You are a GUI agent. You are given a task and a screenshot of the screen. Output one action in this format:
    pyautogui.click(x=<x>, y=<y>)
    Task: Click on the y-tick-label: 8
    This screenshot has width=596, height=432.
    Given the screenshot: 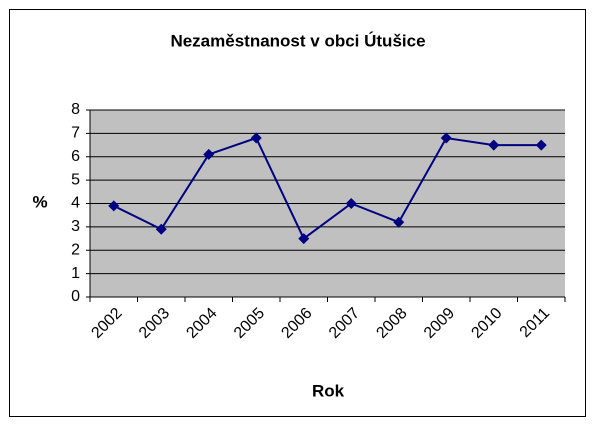 What is the action you would take?
    pyautogui.click(x=75, y=109)
    